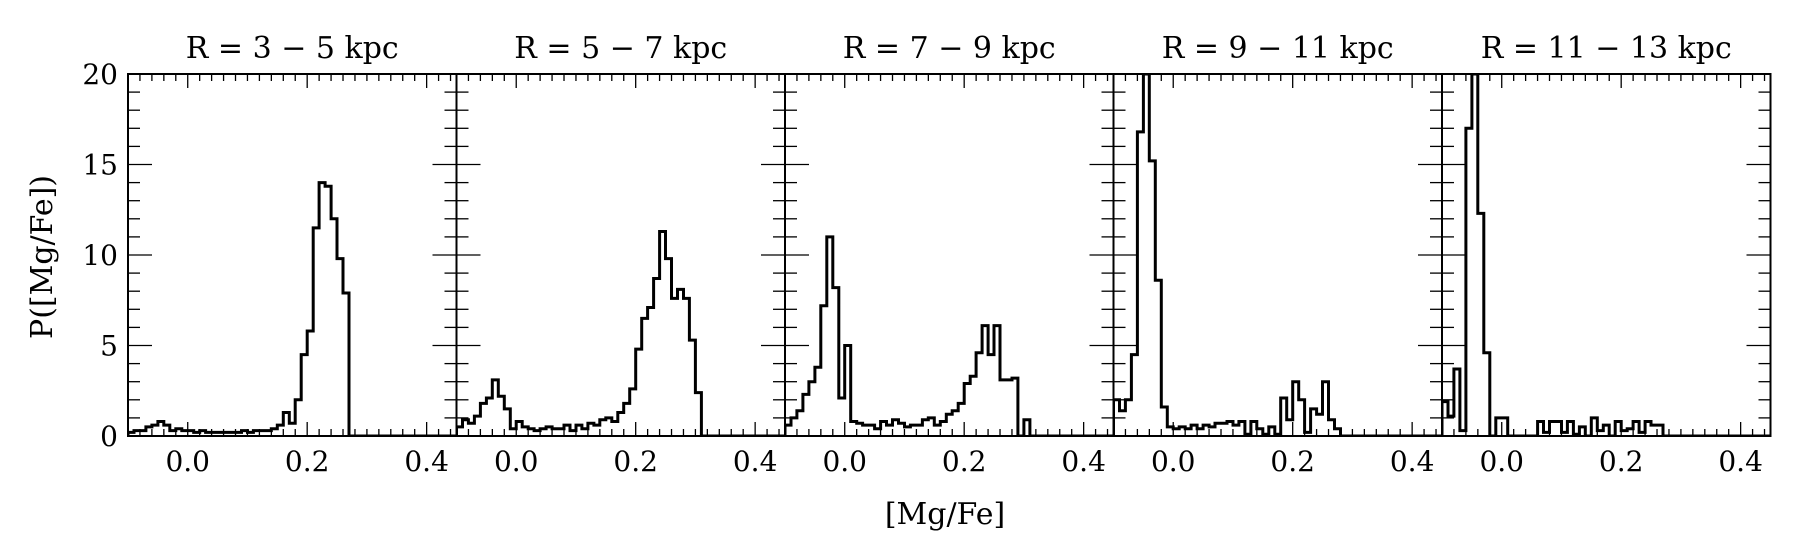 This screenshot has height=560, width=1800. I want to click on panel-4: 0.0 0.2 0.4 R = 9 − 11 kpc, so click(1277, 254).